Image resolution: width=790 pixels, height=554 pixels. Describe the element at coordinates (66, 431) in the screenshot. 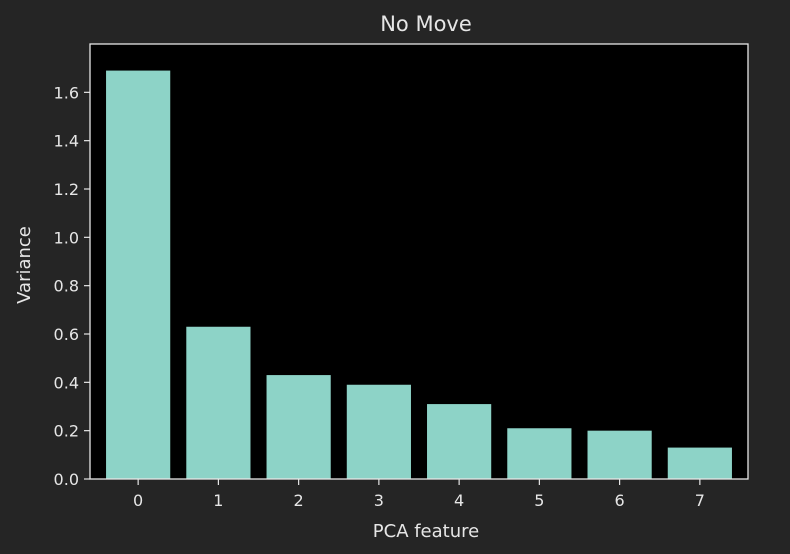

I see `y-tick-label: 0.2` at that location.